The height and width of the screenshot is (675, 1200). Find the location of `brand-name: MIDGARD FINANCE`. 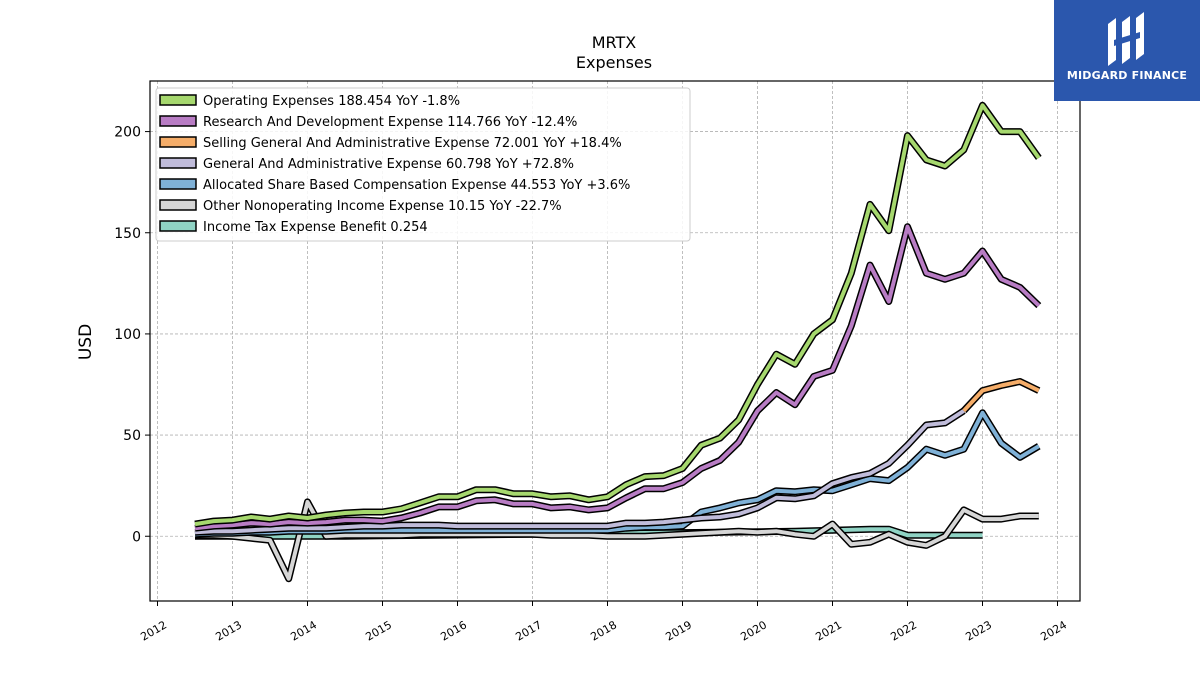

brand-name: MIDGARD FINANCE is located at coordinates (1127, 75).